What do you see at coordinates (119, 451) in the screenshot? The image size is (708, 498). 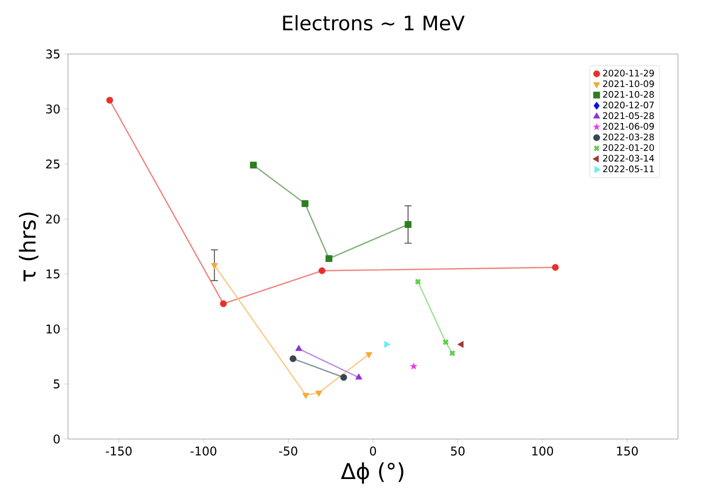 I see `x-tick-label: -150` at bounding box center [119, 451].